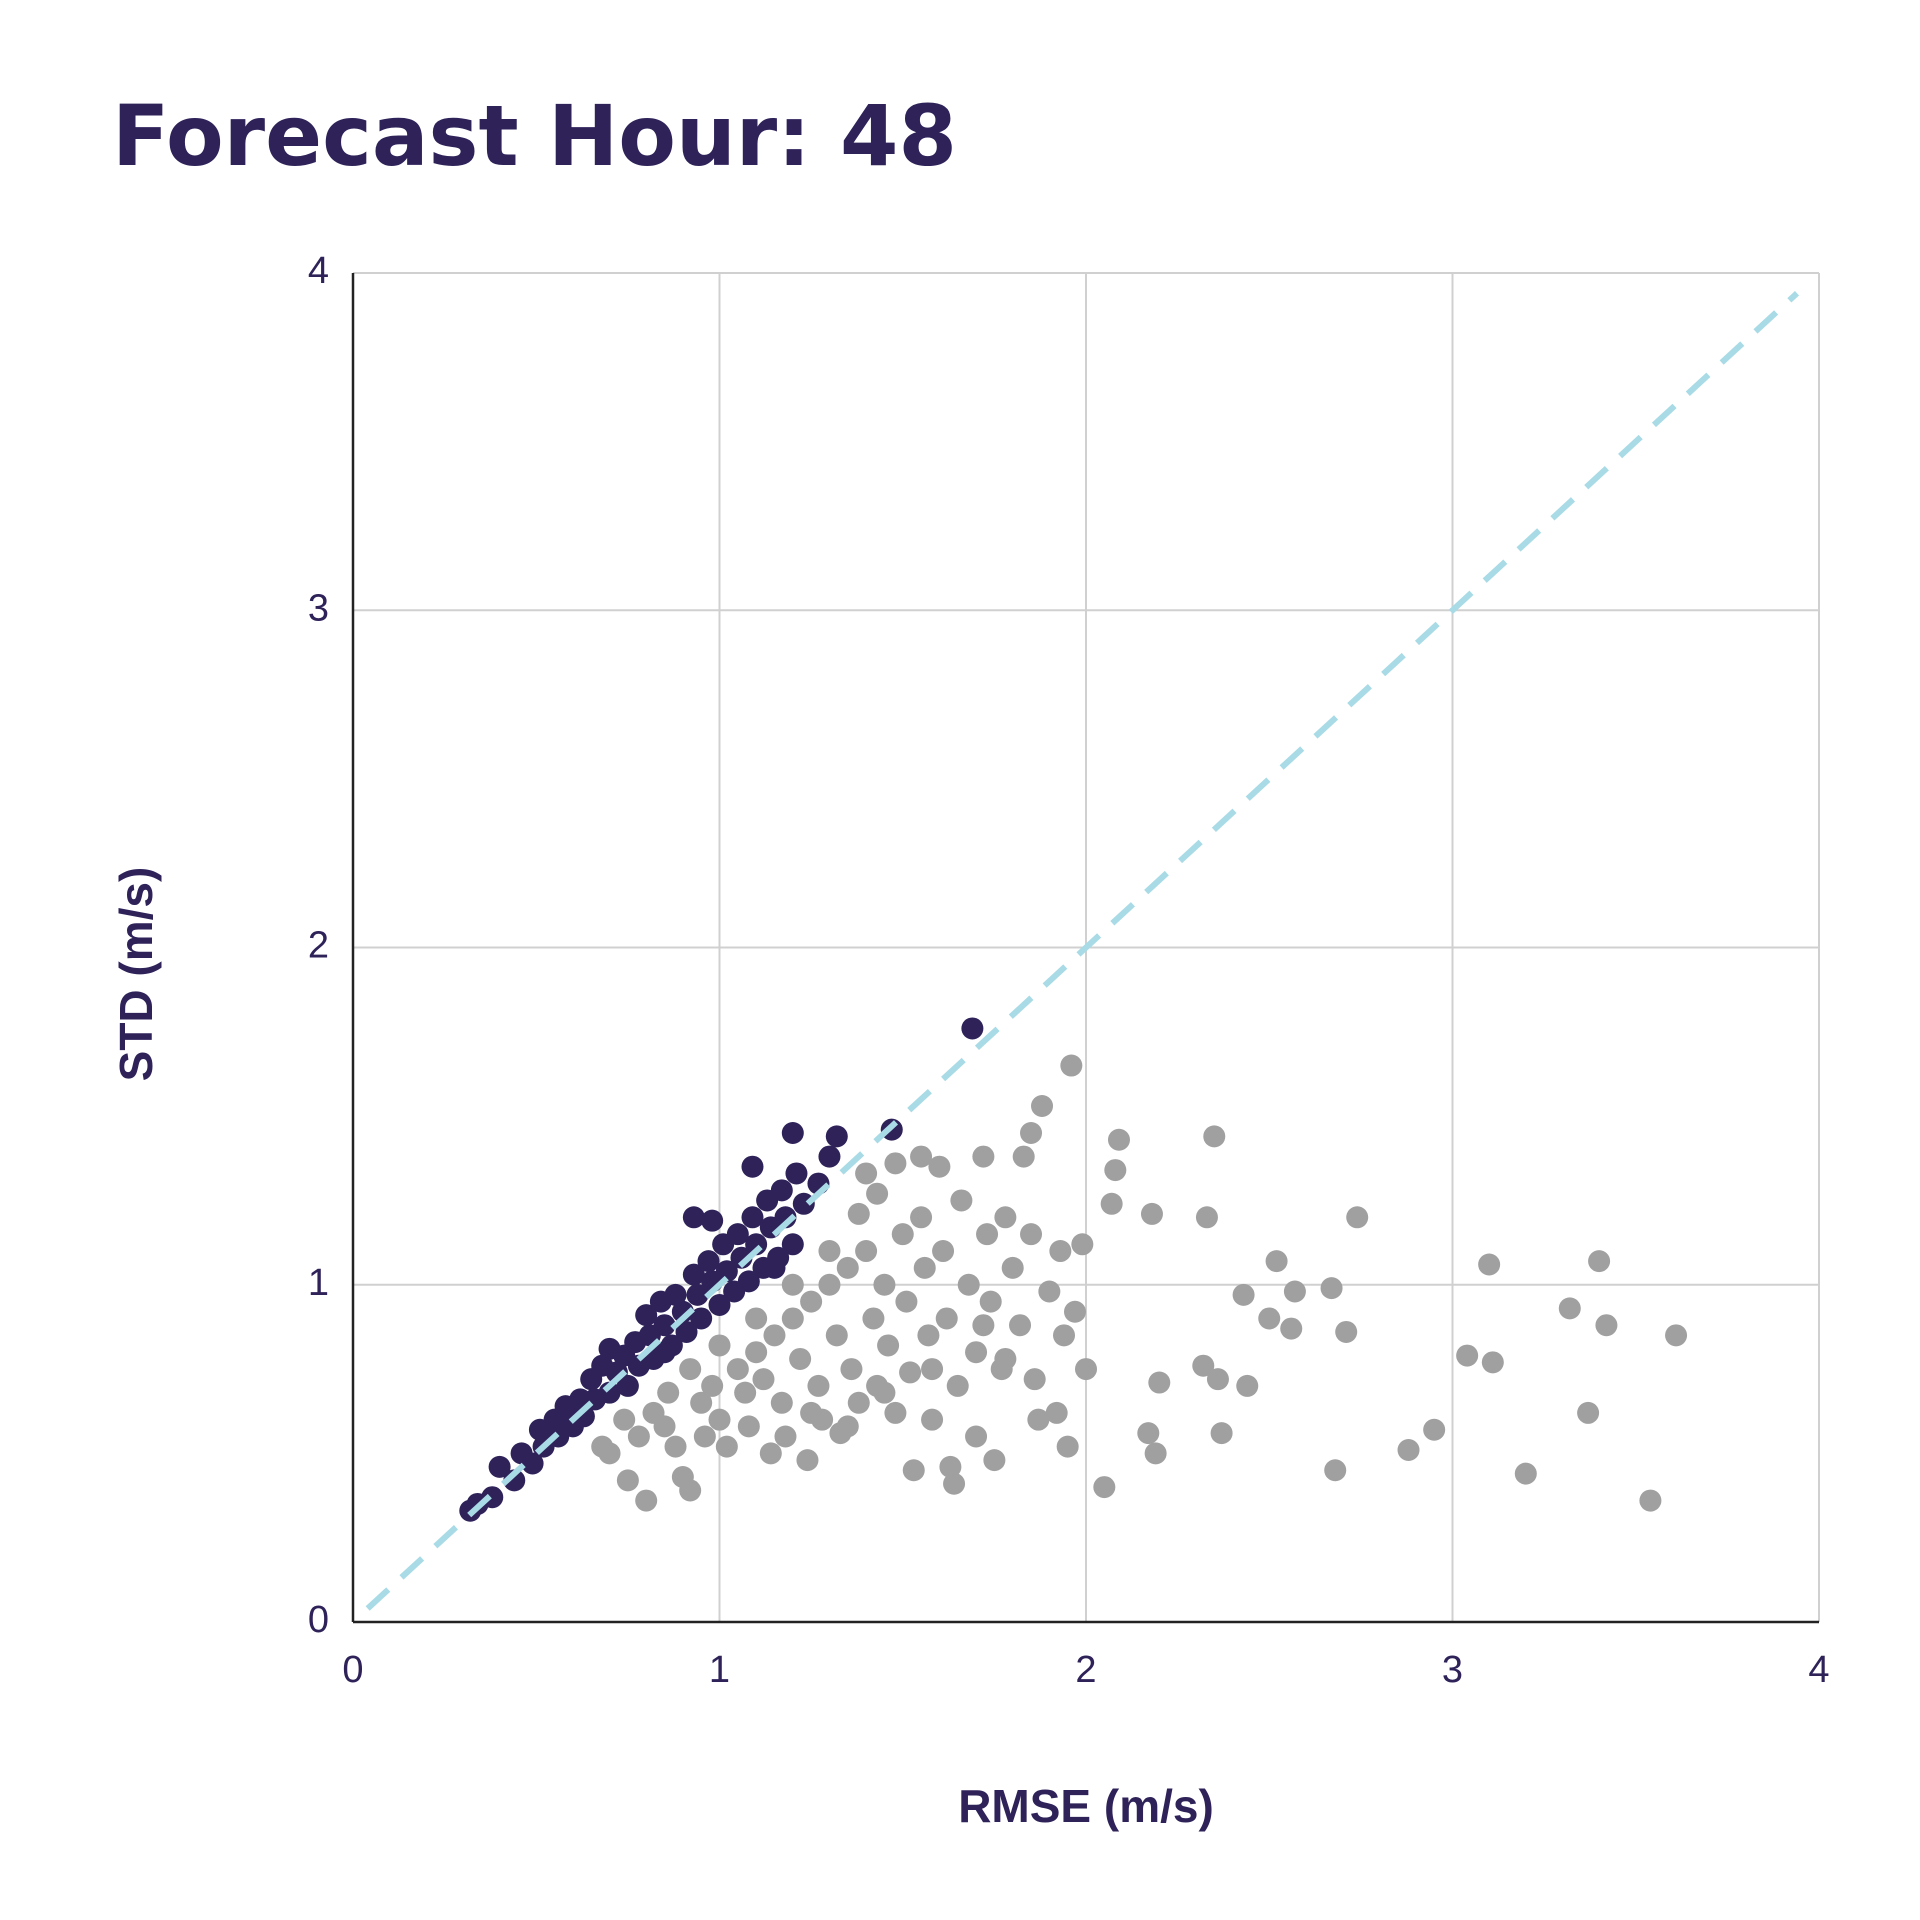 The image size is (1920, 1920). I want to click on x-tick-label: 0, so click(352, 1670).